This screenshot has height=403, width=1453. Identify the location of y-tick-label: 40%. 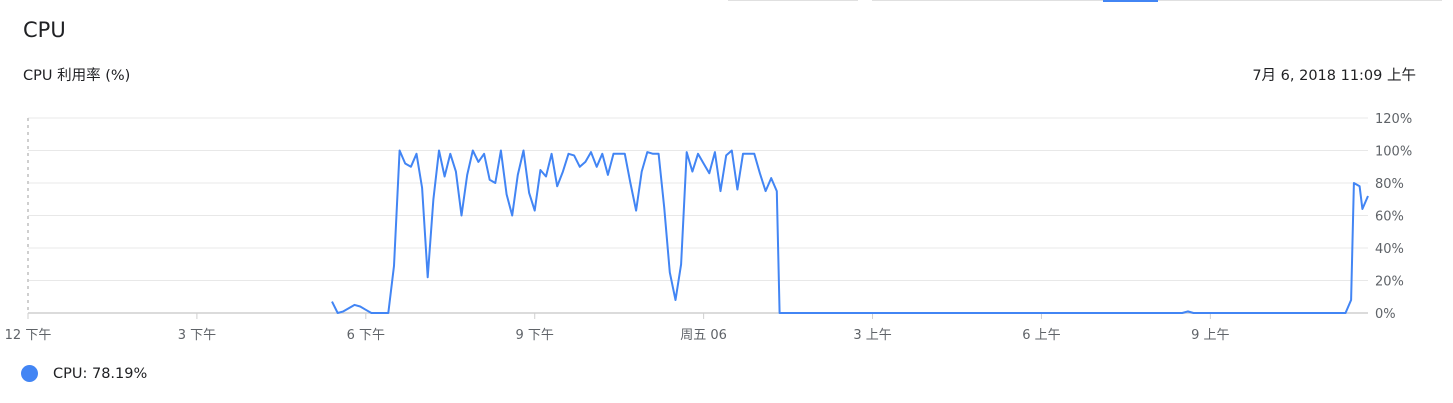
(1389, 249).